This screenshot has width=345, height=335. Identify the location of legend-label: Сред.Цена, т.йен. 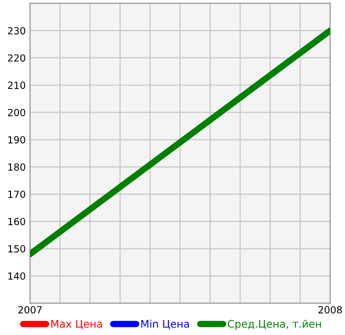
(274, 325).